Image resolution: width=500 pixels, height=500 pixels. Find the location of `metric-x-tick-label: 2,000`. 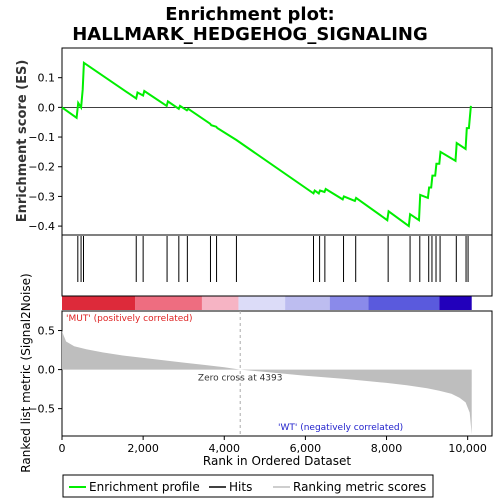

metric-x-tick-label: 2,000 is located at coordinates (143, 448).